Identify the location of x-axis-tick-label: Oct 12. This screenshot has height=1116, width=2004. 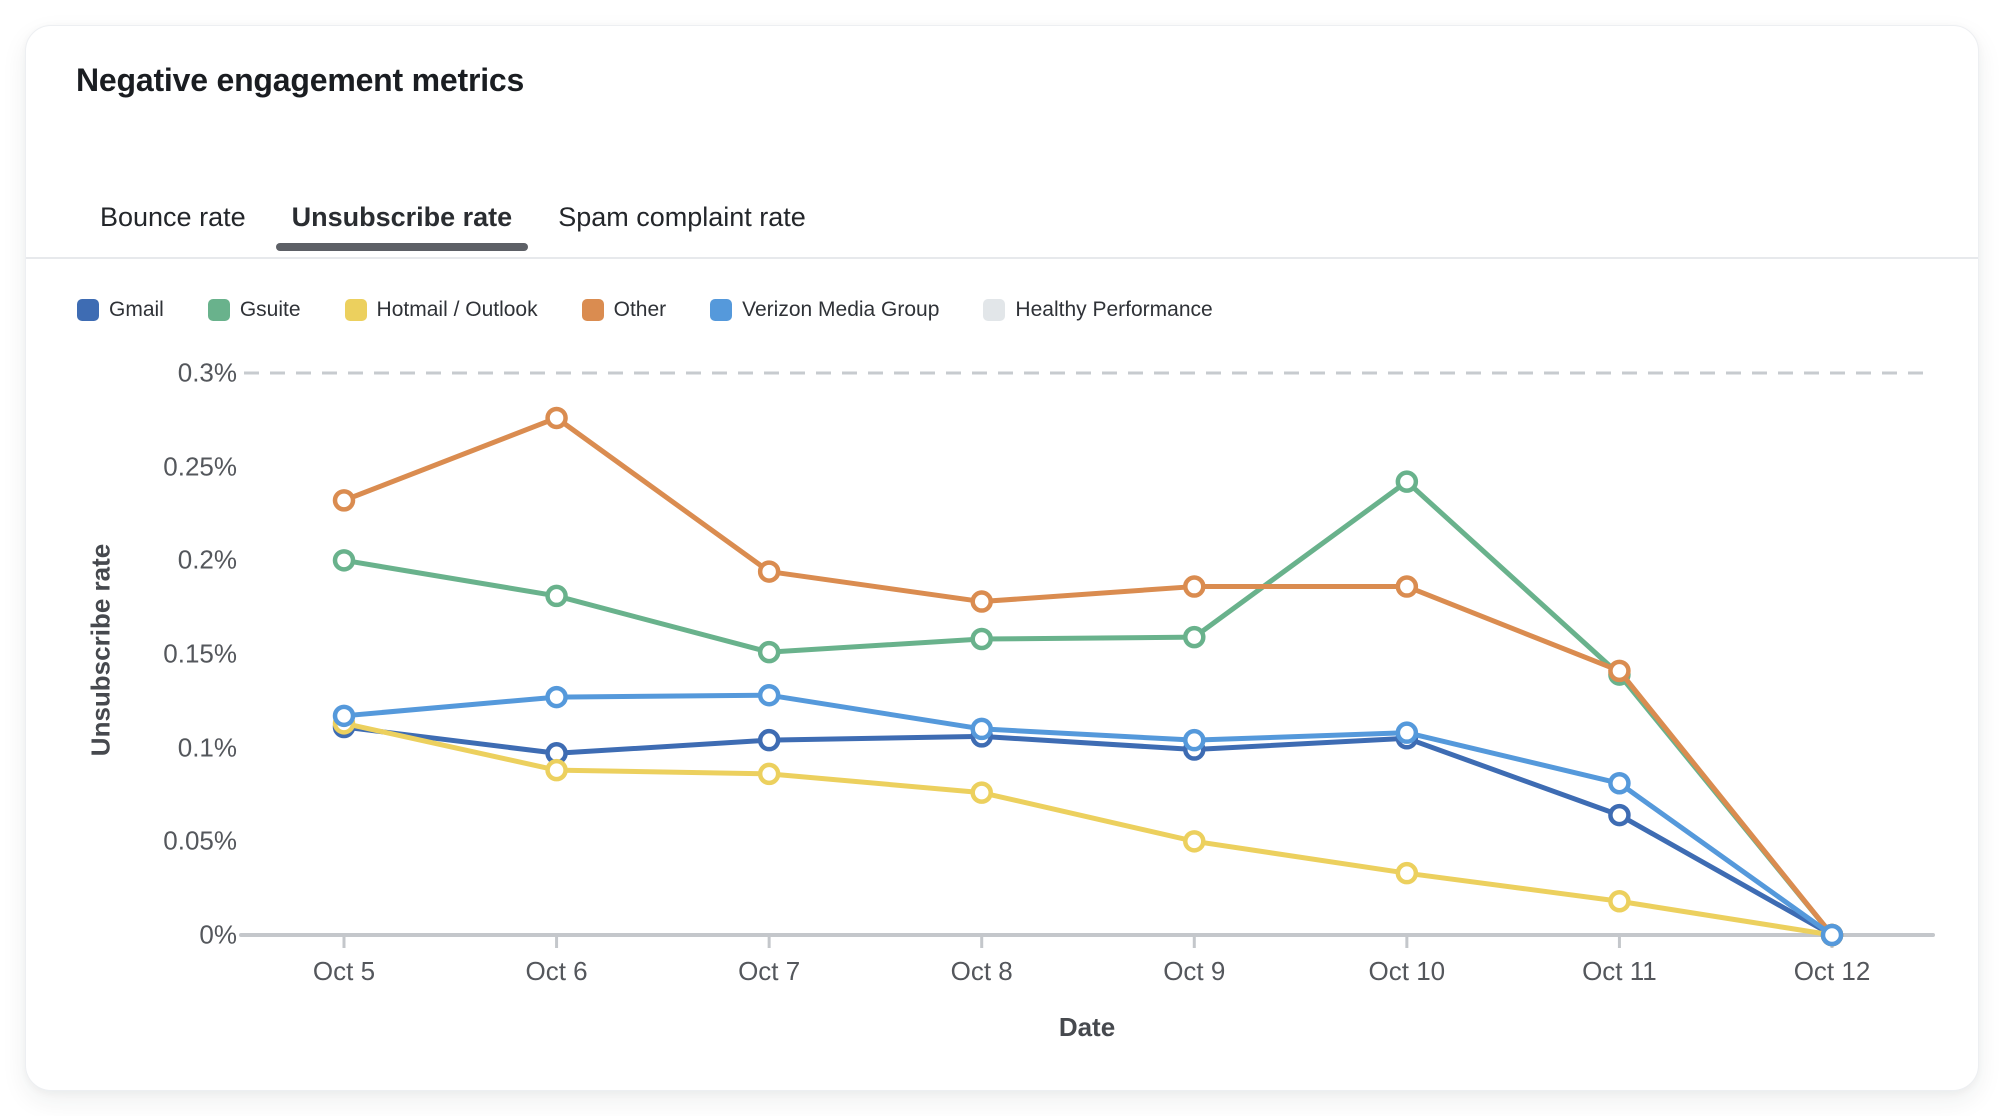
(1832, 971).